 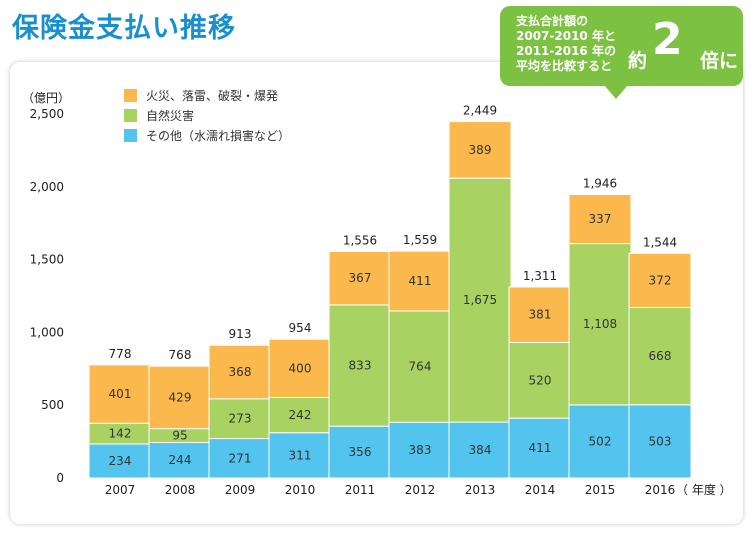 I want to click on bar-value-label: 368, so click(x=240, y=372).